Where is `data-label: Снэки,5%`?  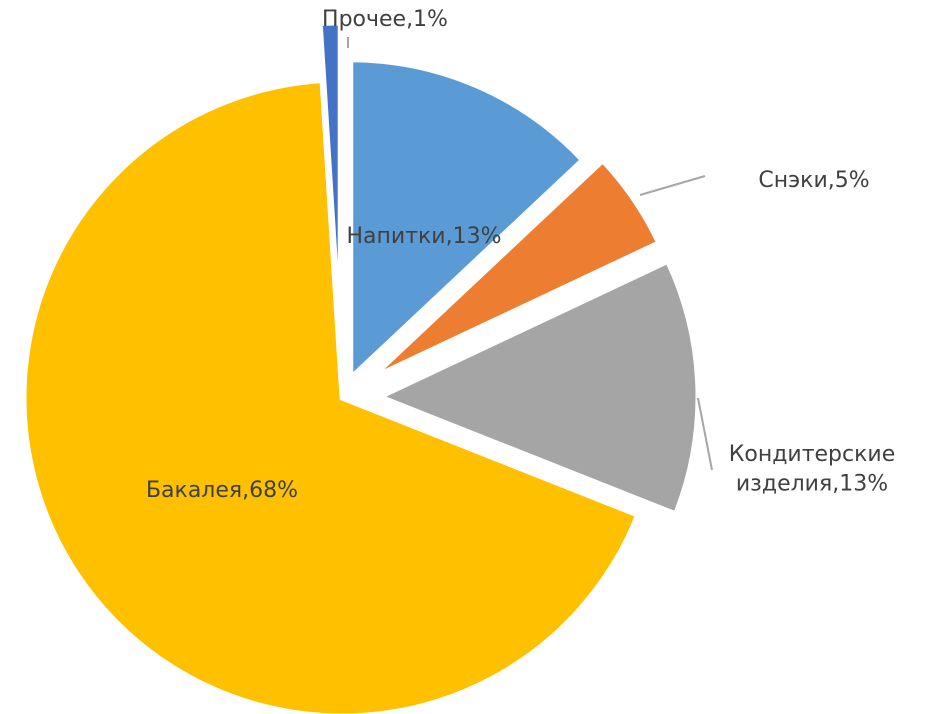 data-label: Снэки,5% is located at coordinates (813, 180).